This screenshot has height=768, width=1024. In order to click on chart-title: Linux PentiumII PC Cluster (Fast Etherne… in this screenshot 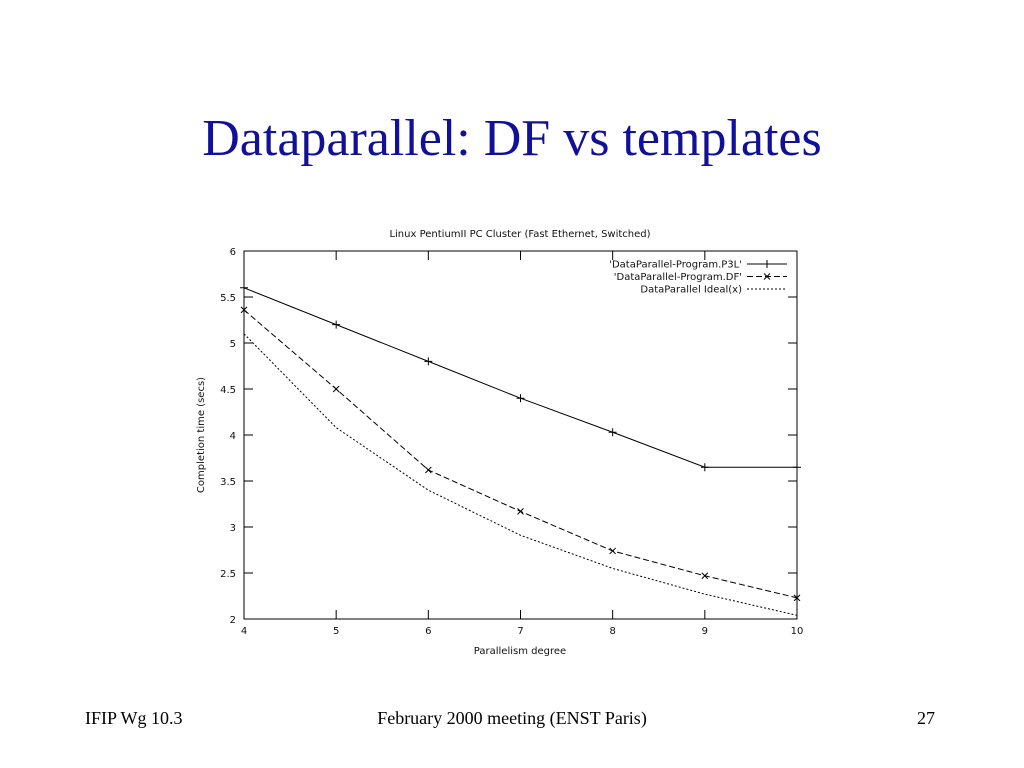, I will do `click(519, 234)`.